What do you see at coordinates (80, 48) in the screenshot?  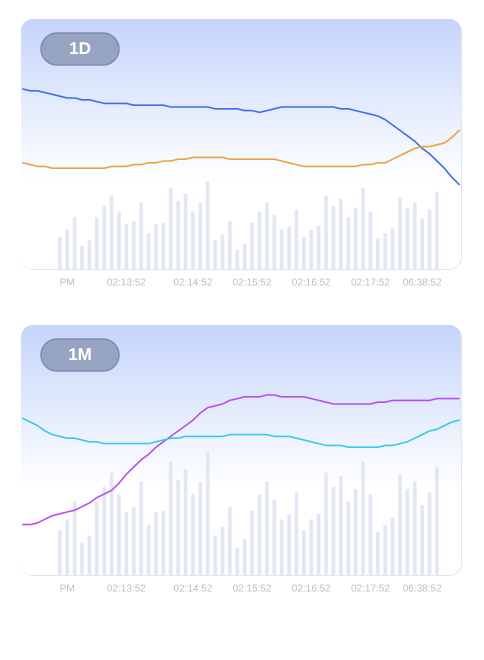 I see `chart-title: 1D` at bounding box center [80, 48].